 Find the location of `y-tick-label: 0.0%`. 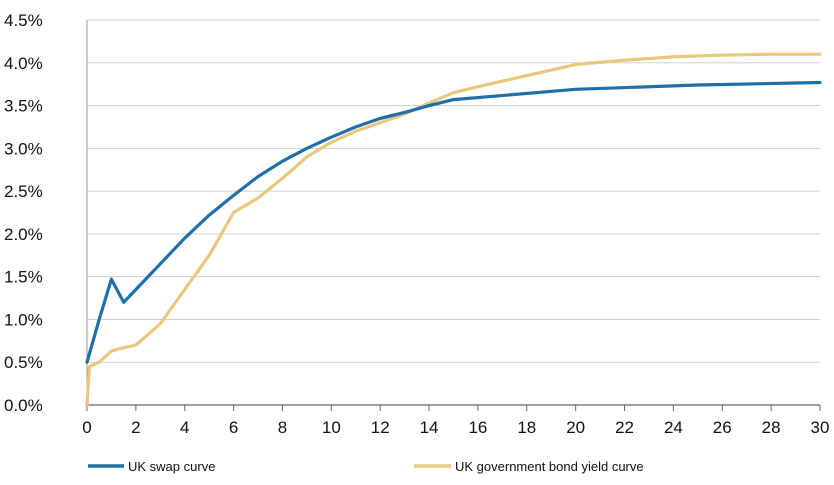

y-tick-label: 0.0% is located at coordinates (23, 405).